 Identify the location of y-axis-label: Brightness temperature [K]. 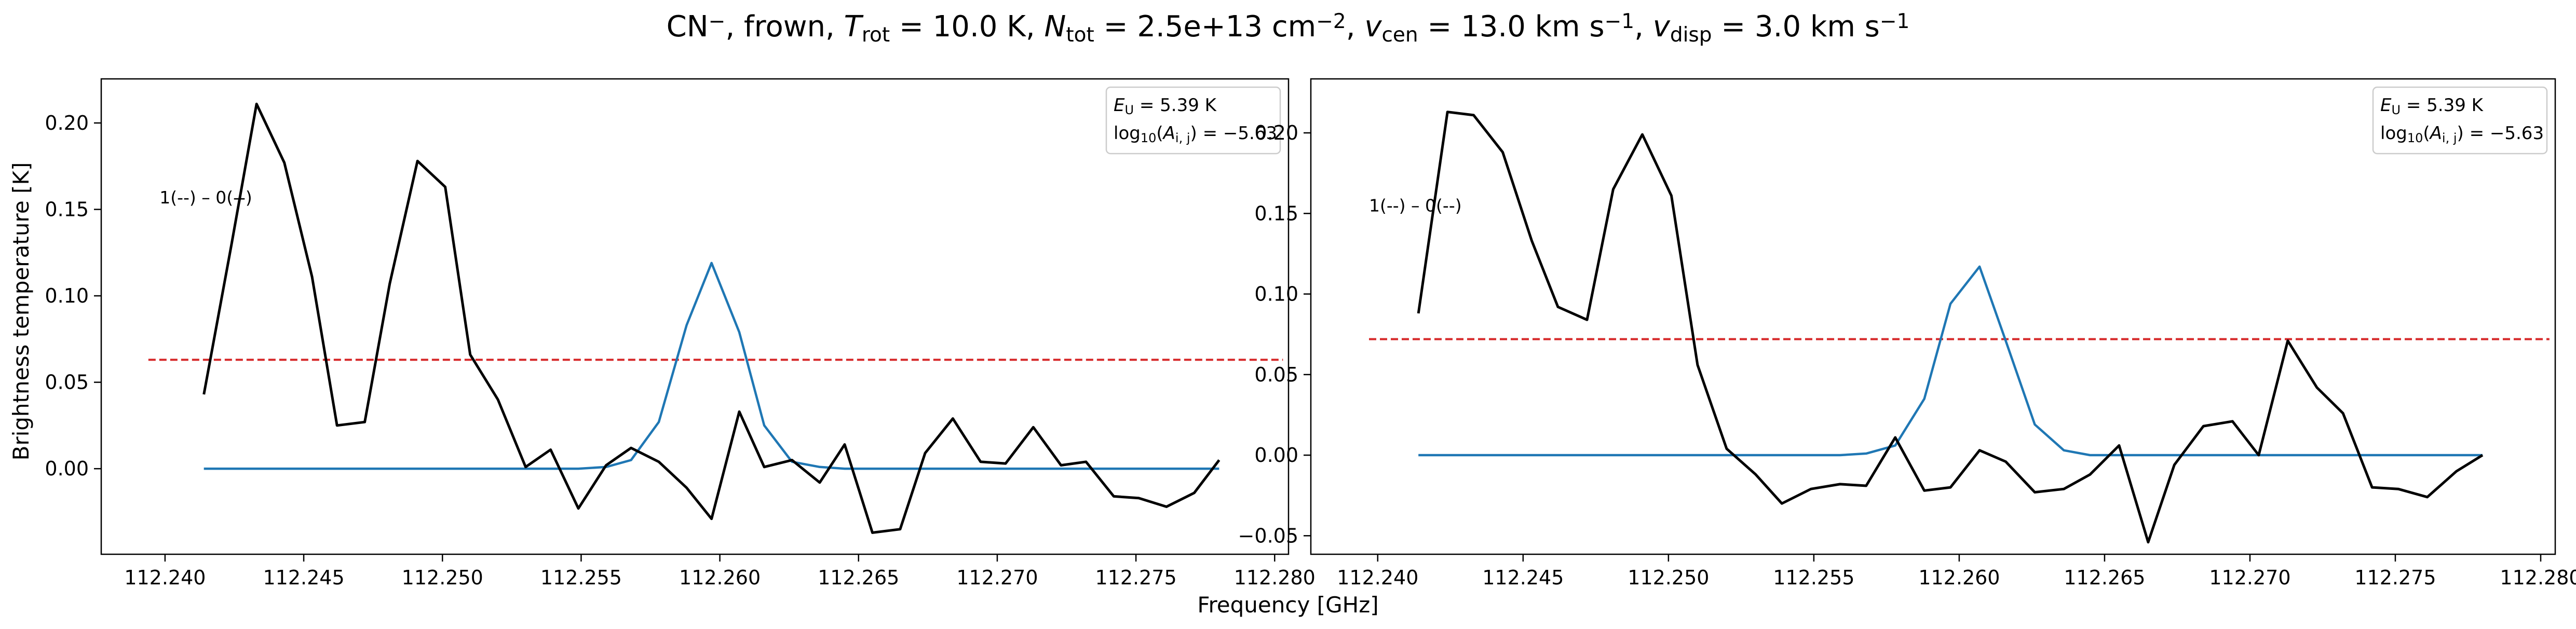
(21, 311).